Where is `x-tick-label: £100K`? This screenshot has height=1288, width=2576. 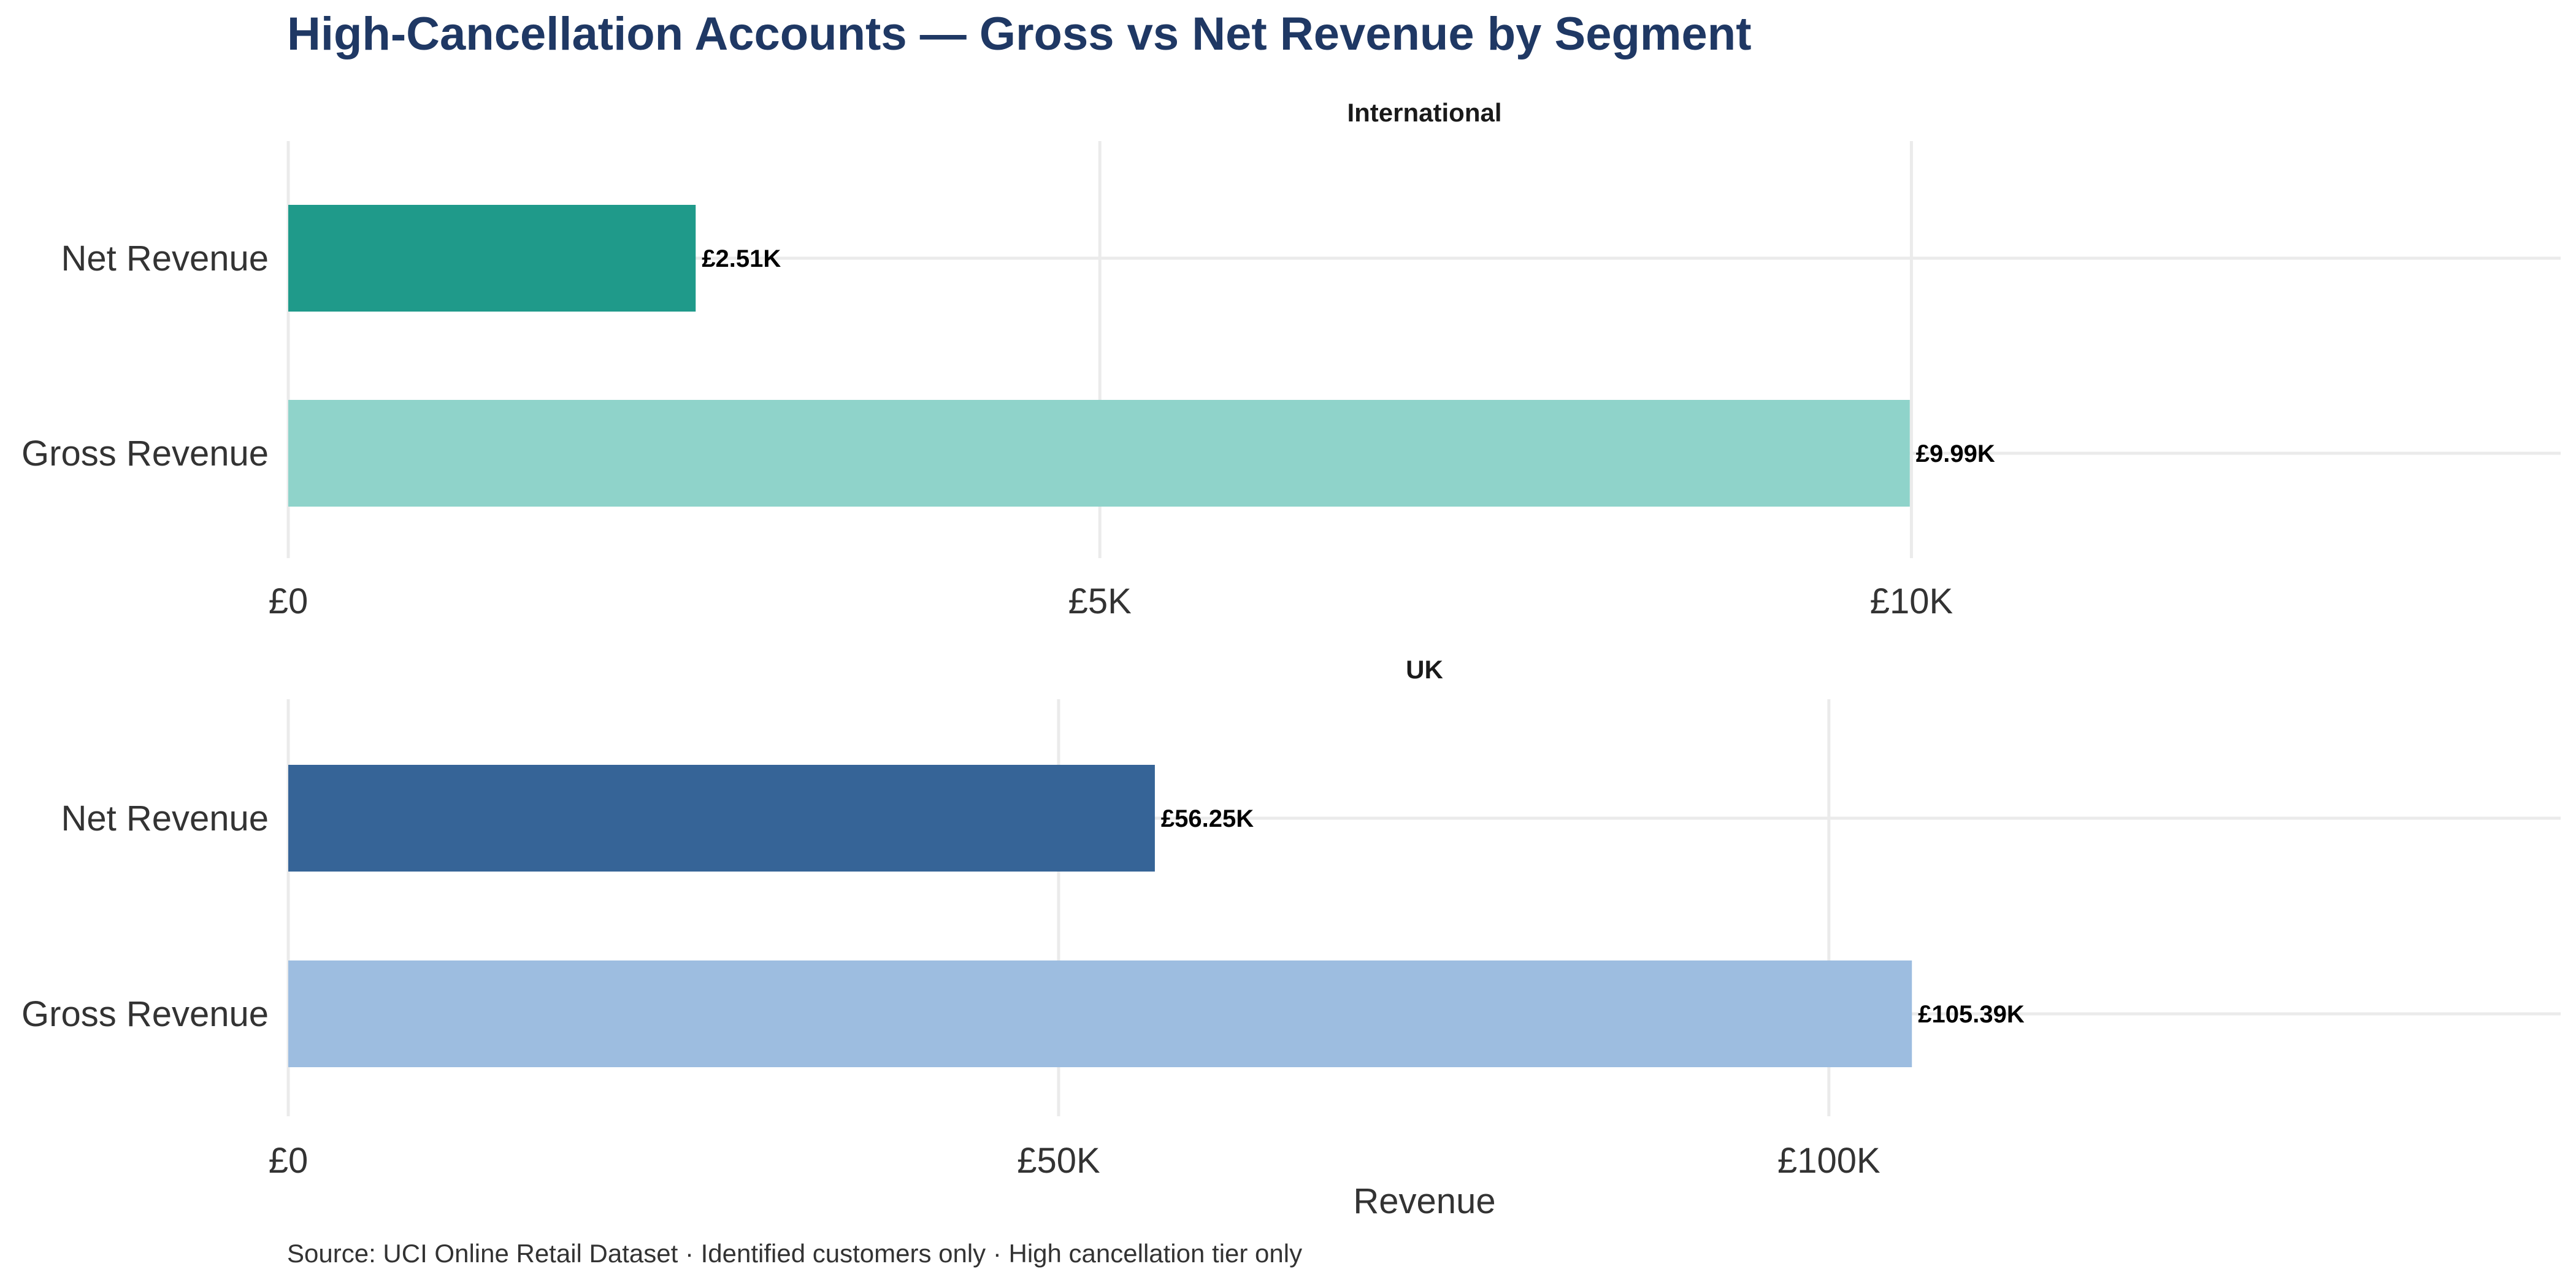
x-tick-label: £100K is located at coordinates (1828, 1161).